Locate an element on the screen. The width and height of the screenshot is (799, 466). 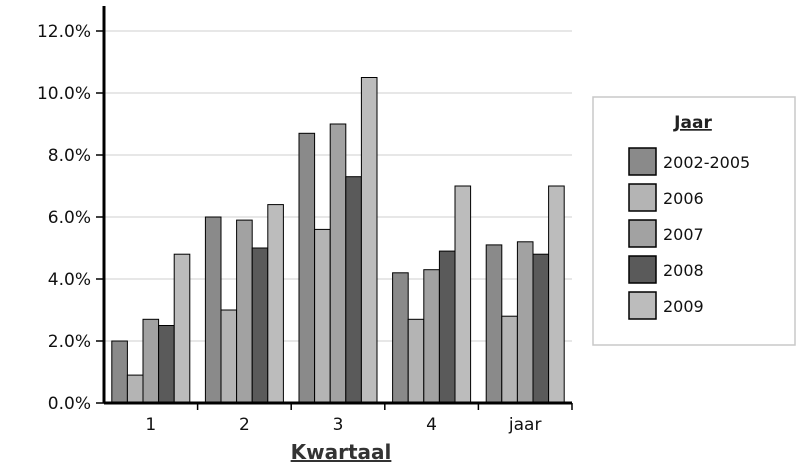
x-tick-labels: 1 2 3 4 jaar is located at coordinates (359, 419).